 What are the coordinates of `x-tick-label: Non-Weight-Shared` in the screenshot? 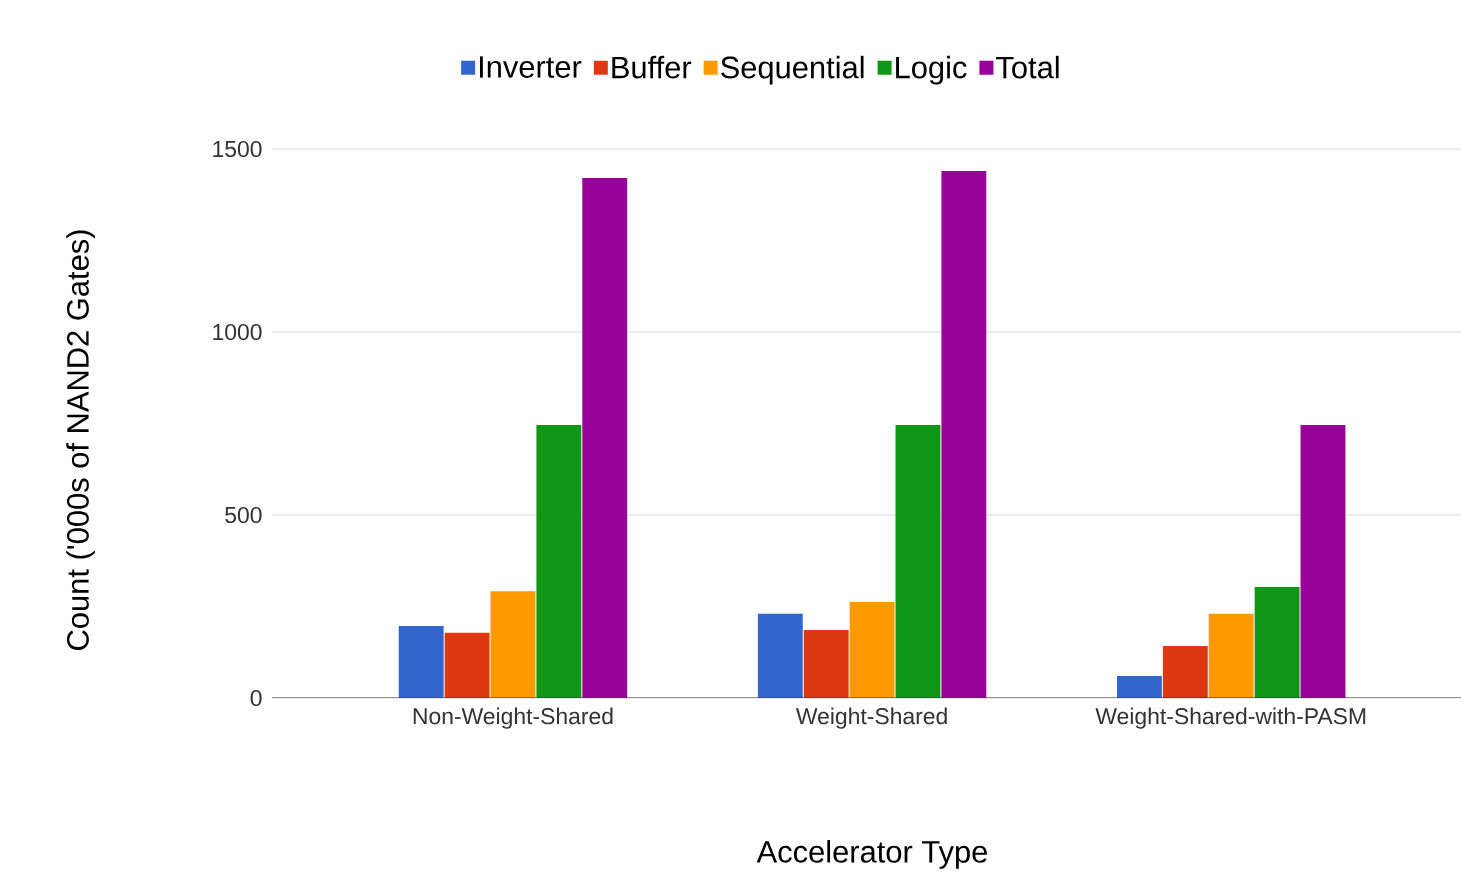 It's located at (513, 718).